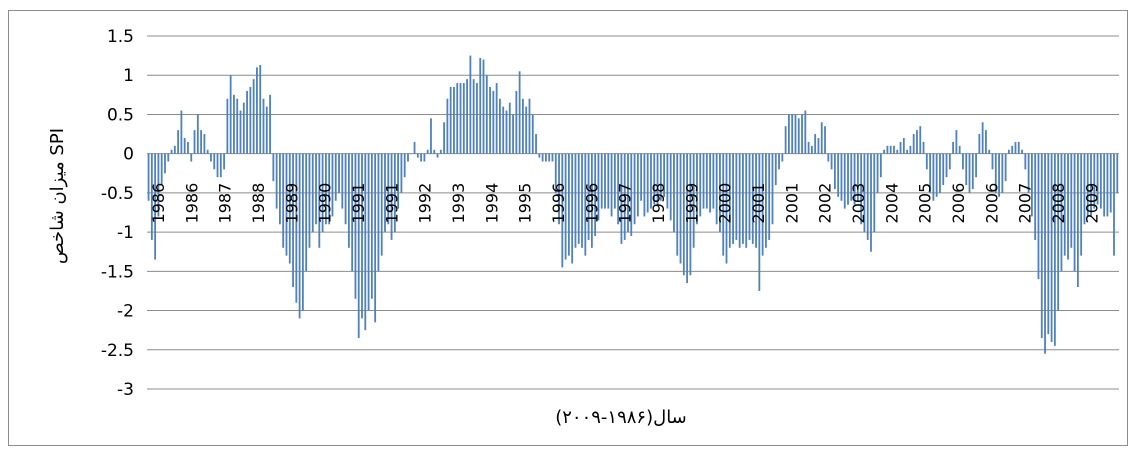 This screenshot has width=1131, height=450. I want to click on x-tick-label: 2006, so click(991, 203).